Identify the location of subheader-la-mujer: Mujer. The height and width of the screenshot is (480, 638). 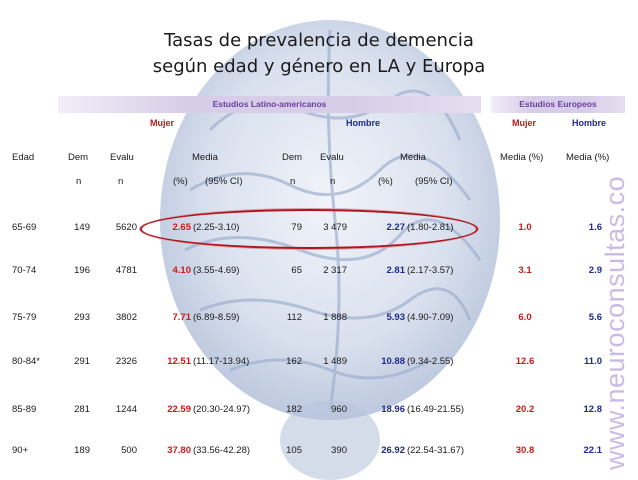
(162, 123).